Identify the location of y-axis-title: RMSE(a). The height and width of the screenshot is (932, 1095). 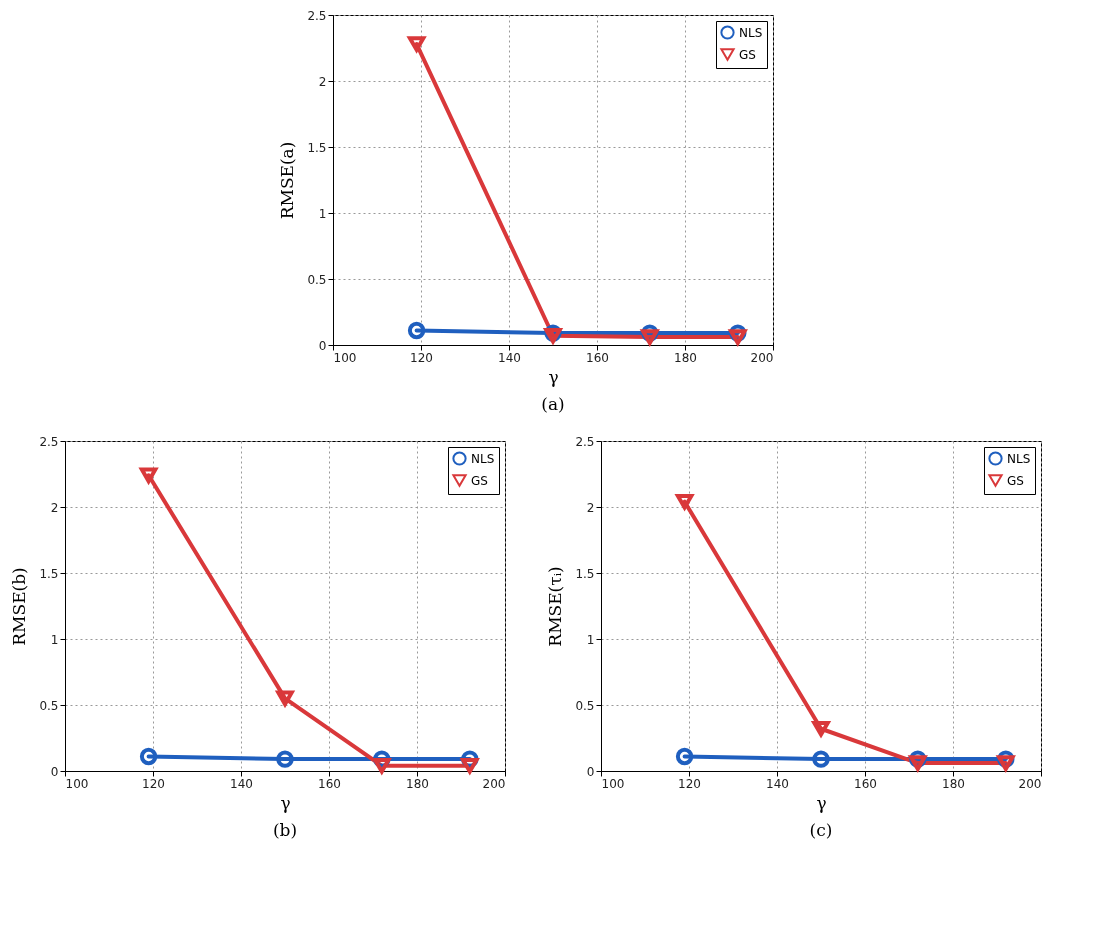
(287, 180).